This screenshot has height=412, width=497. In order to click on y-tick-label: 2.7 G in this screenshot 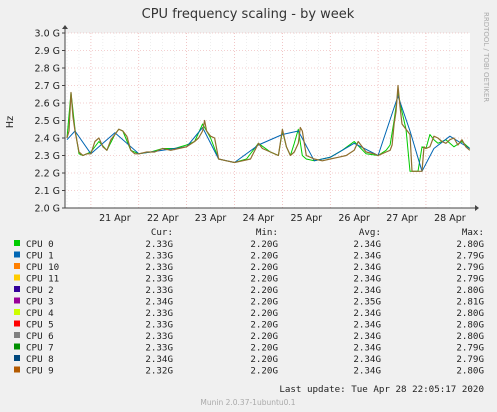, I will do `click(48, 86)`.